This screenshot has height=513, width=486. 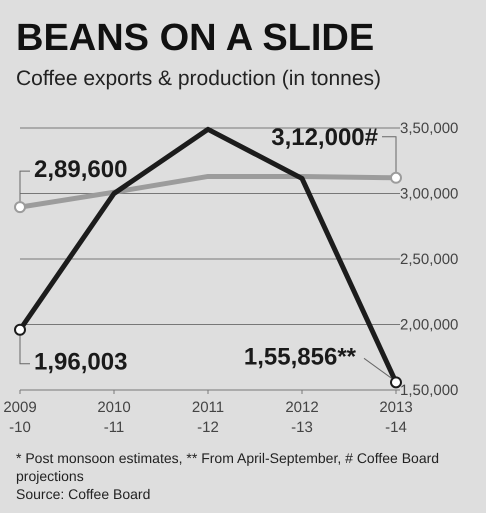 What do you see at coordinates (198, 78) in the screenshot?
I see `chart-subtitle: Coffee exports & production (in tonnes)` at bounding box center [198, 78].